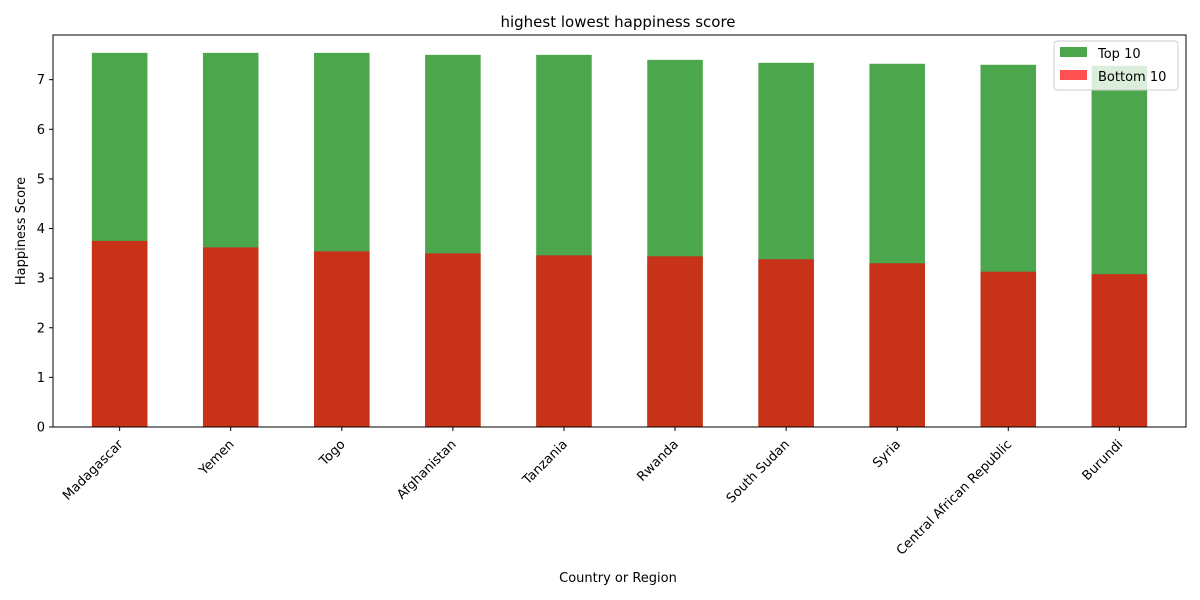 The width and height of the screenshot is (1200, 600). Describe the element at coordinates (786, 343) in the screenshot. I see `bar-bottom-10-south-sudan` at that location.